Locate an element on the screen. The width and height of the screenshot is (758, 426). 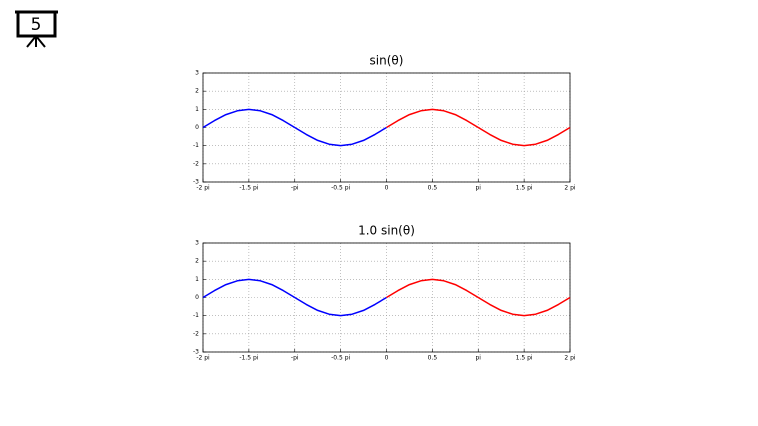
chart-title: sin(θ) is located at coordinates (387, 61).